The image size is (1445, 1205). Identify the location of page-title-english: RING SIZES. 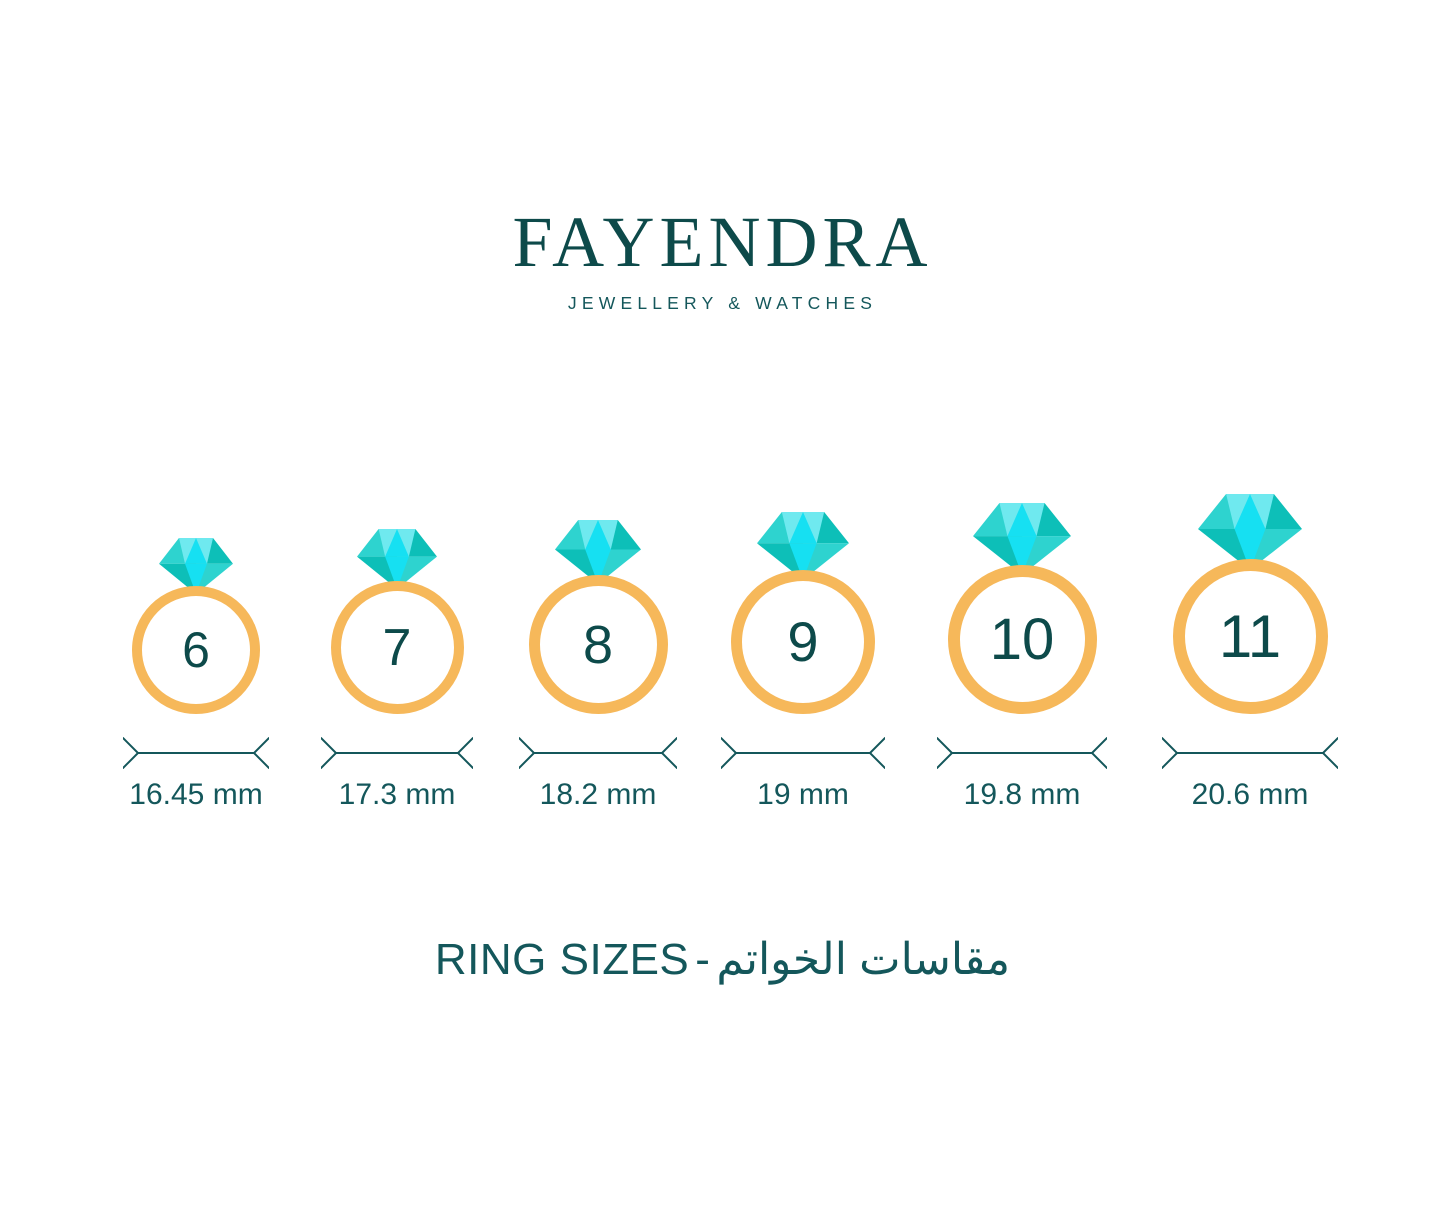
(562, 959).